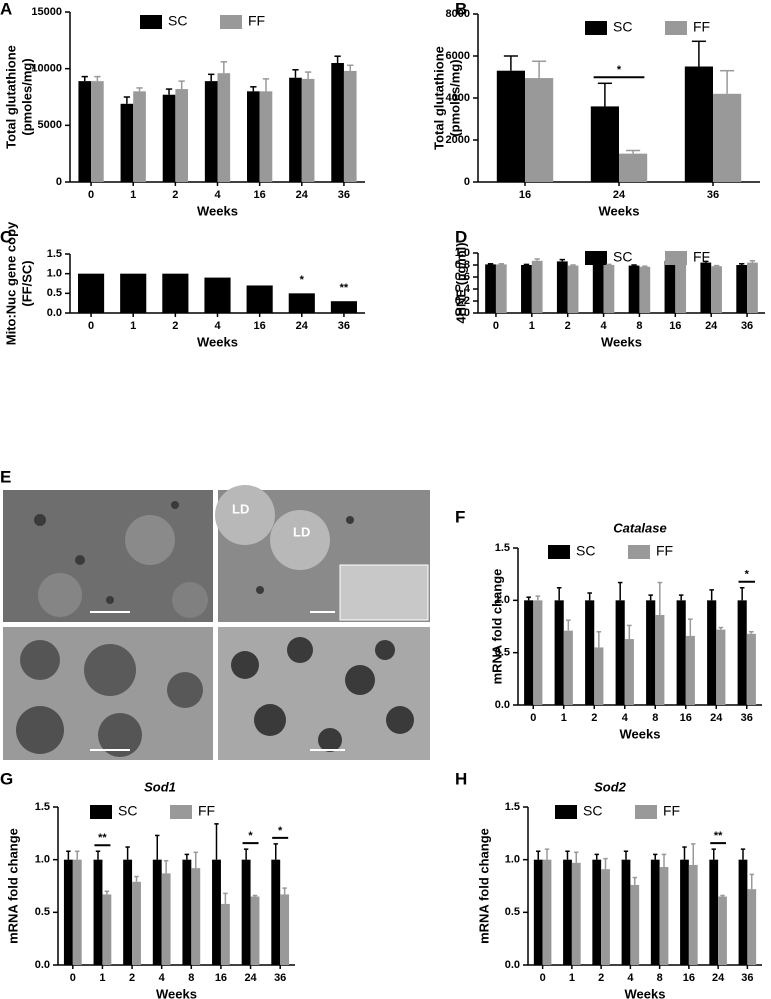 This screenshot has height=999, width=771. Describe the element at coordinates (10, 283) in the screenshot. I see `y-axis-label: Mito:Nuc gene copy` at that location.